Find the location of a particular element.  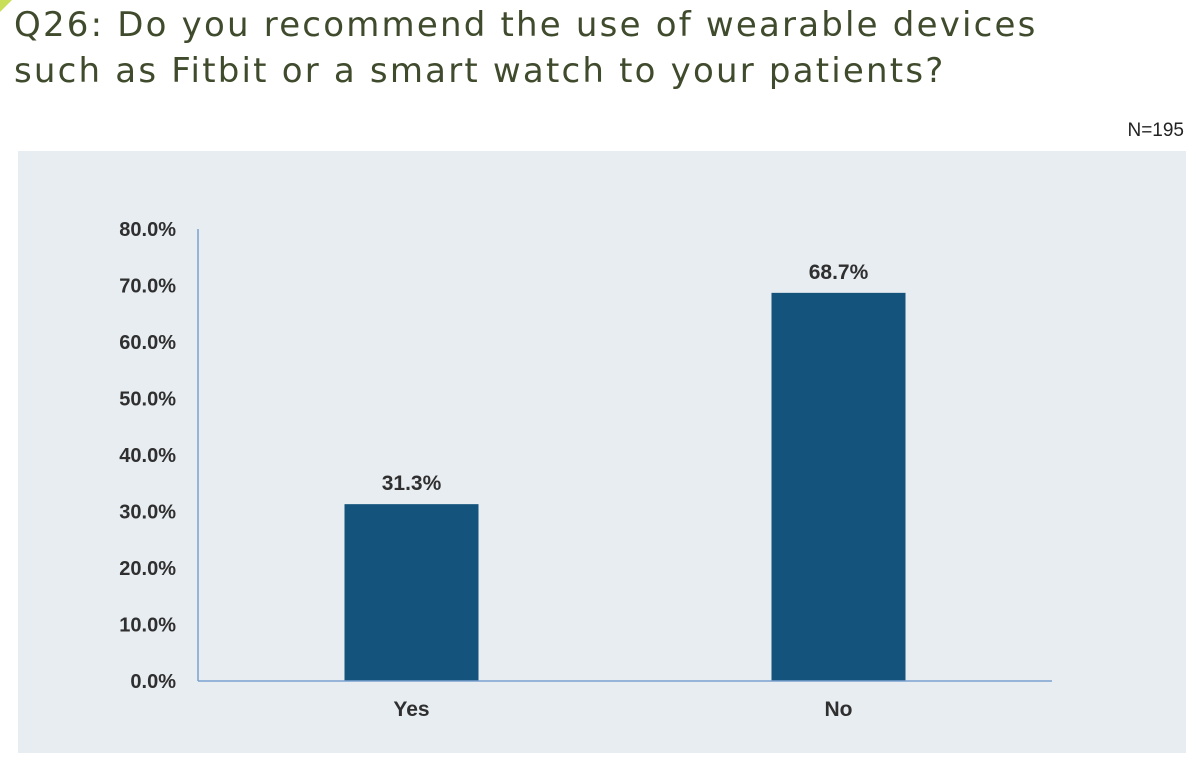

x-tick-label: Yes is located at coordinates (411, 709).